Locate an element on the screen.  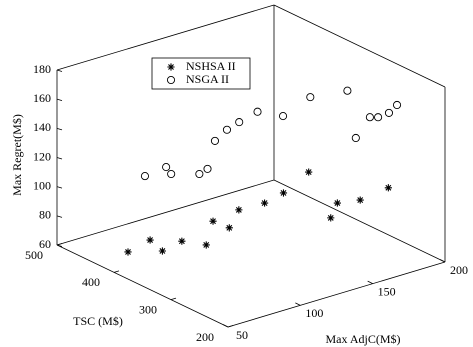
z-tick-label: 80 is located at coordinates (45, 215).